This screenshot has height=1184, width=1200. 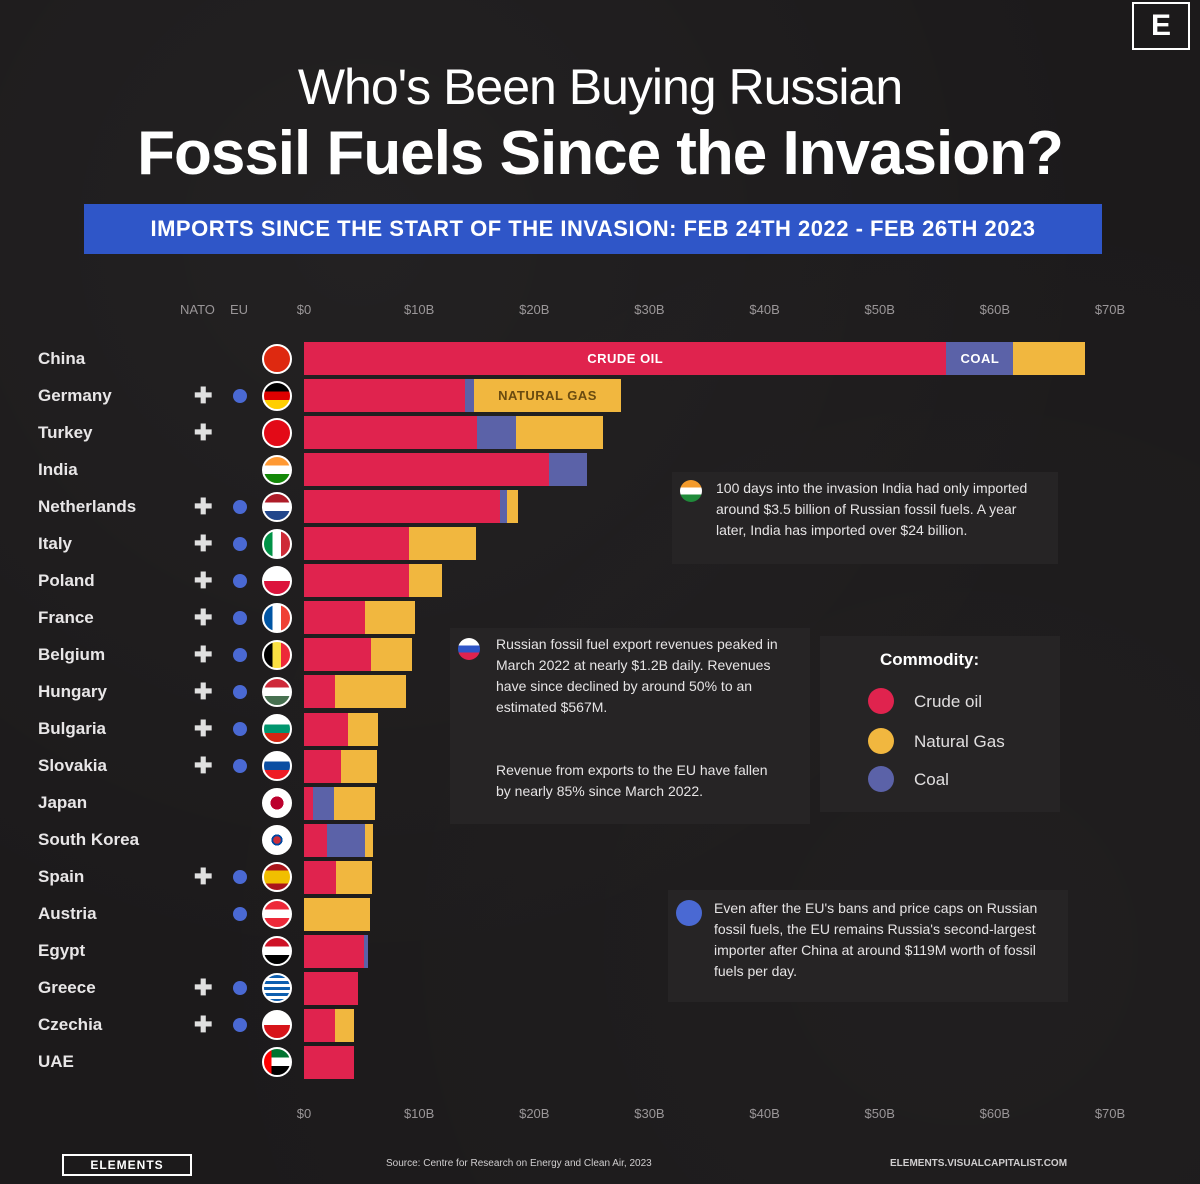 What do you see at coordinates (304, 309) in the screenshot?
I see `x-tick-label-top: $0` at bounding box center [304, 309].